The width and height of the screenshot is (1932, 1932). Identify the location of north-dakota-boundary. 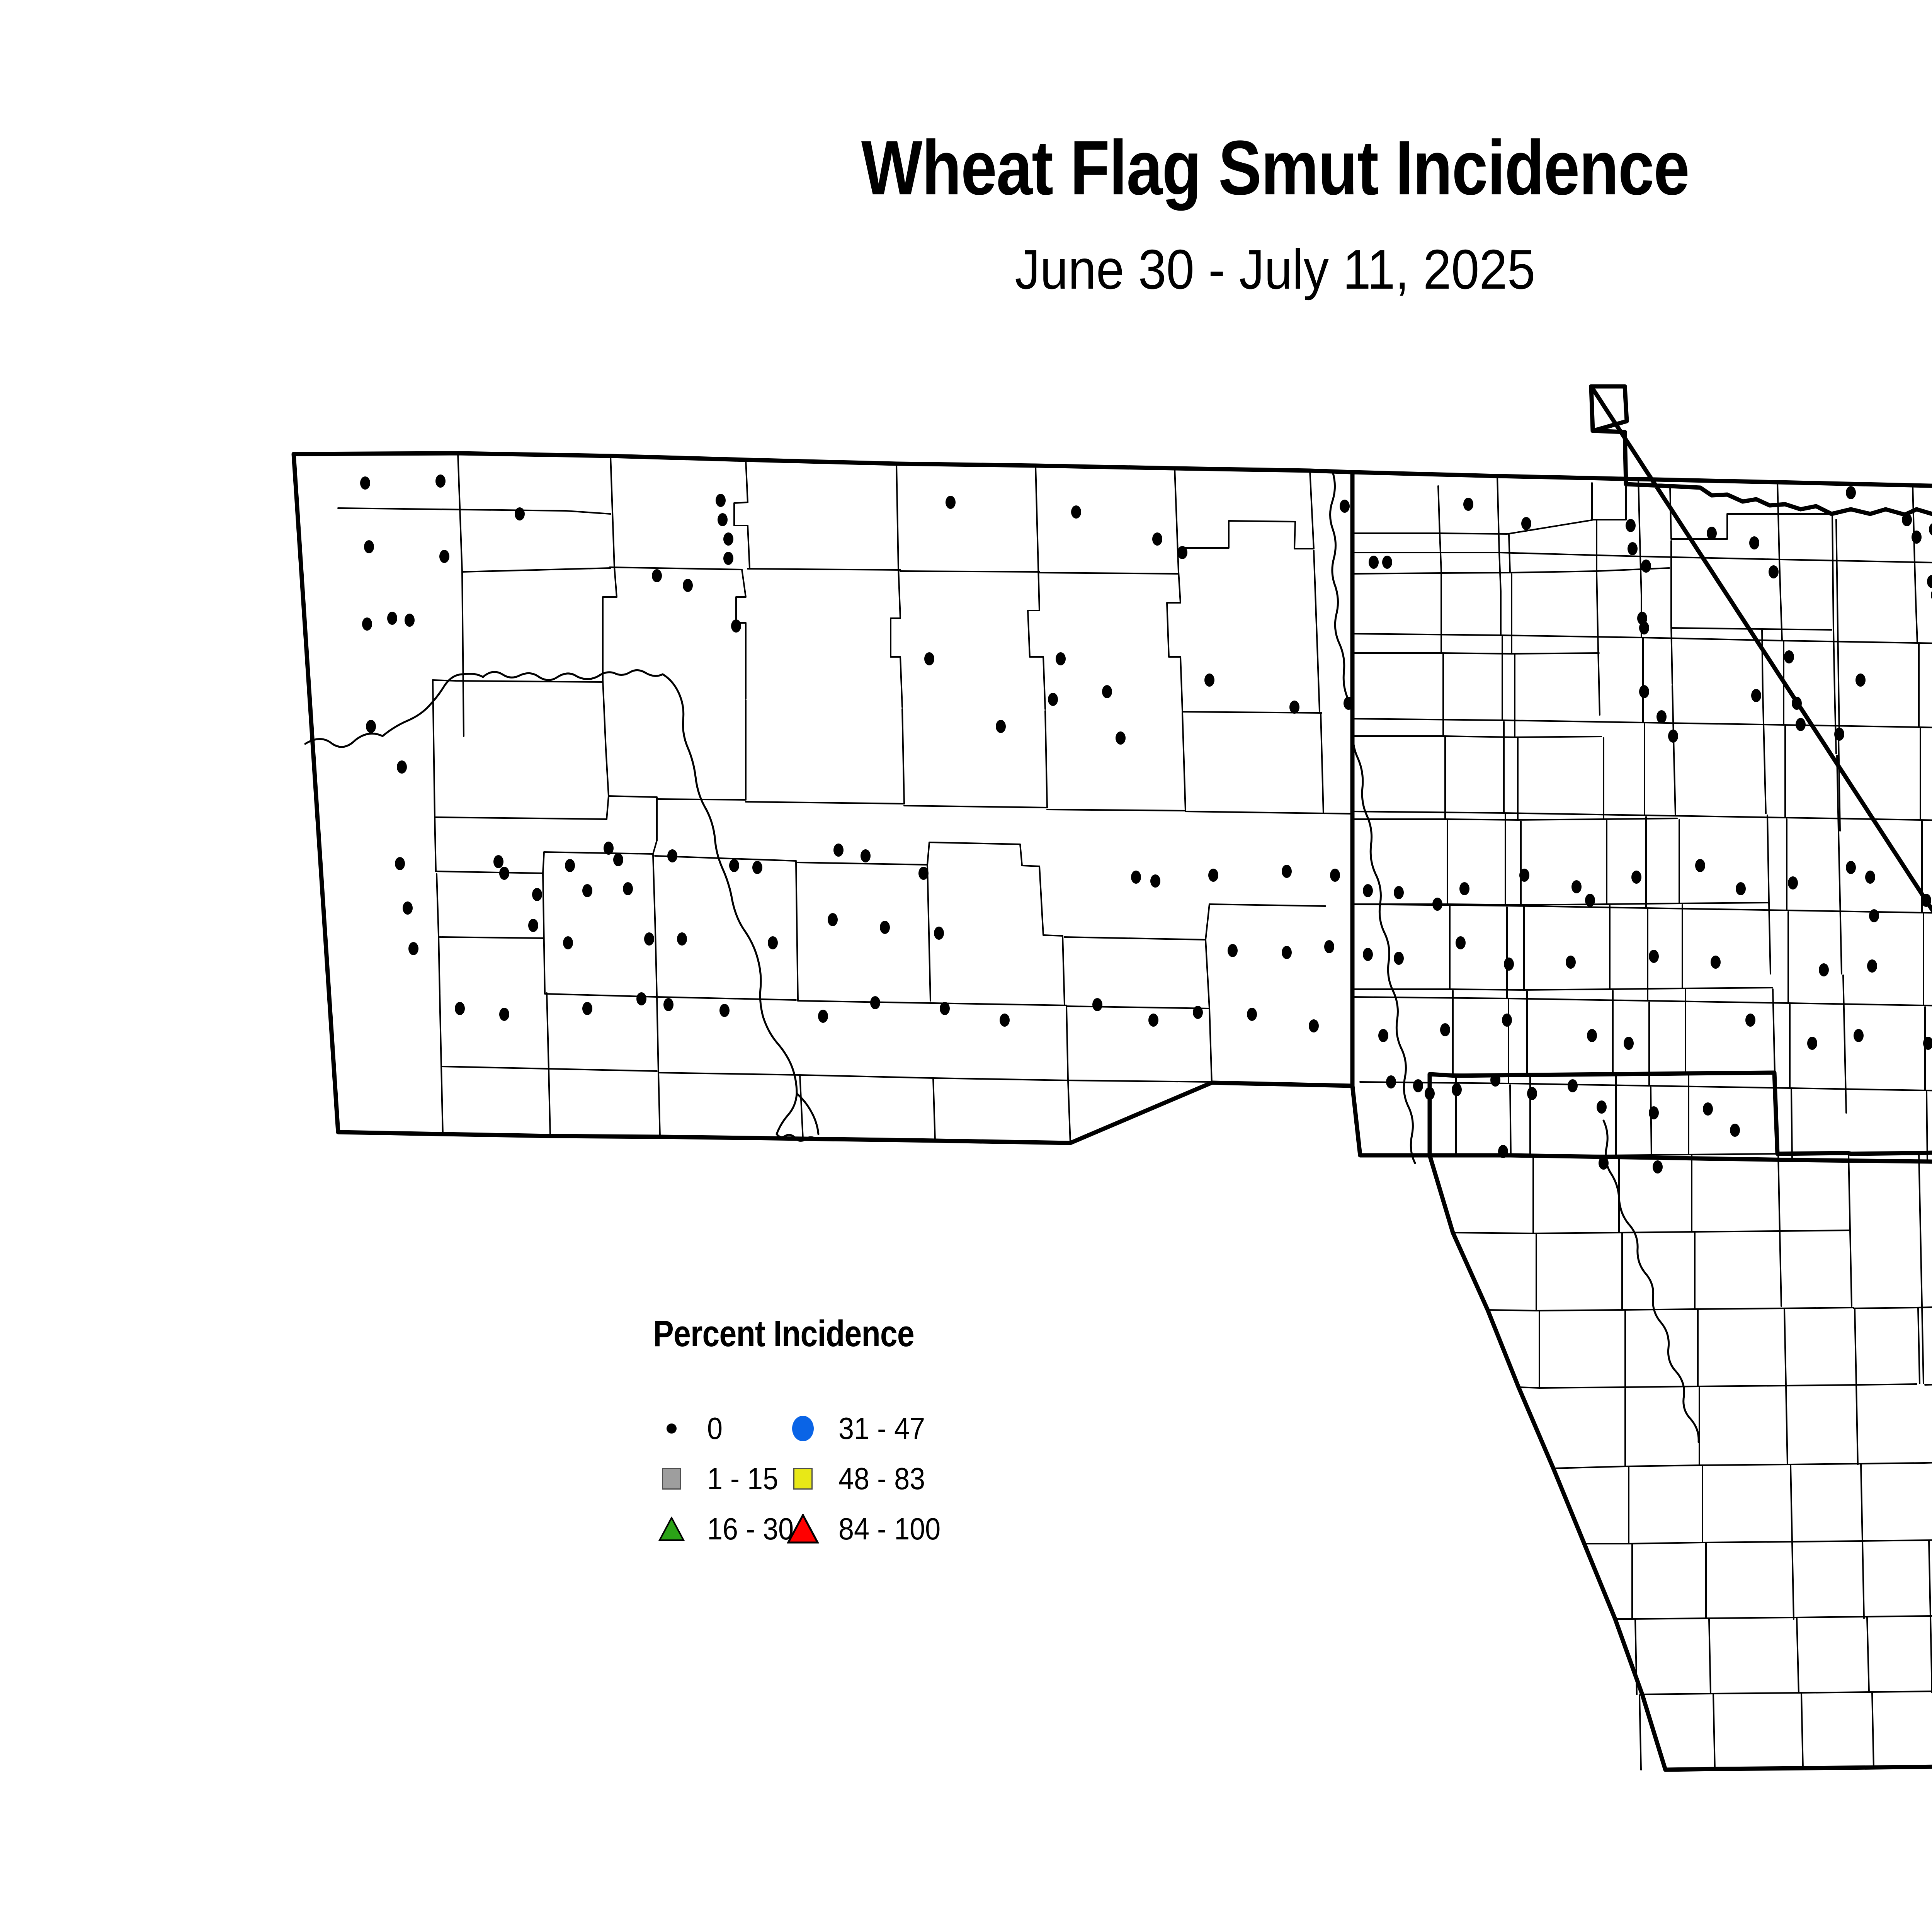
(1641, 817).